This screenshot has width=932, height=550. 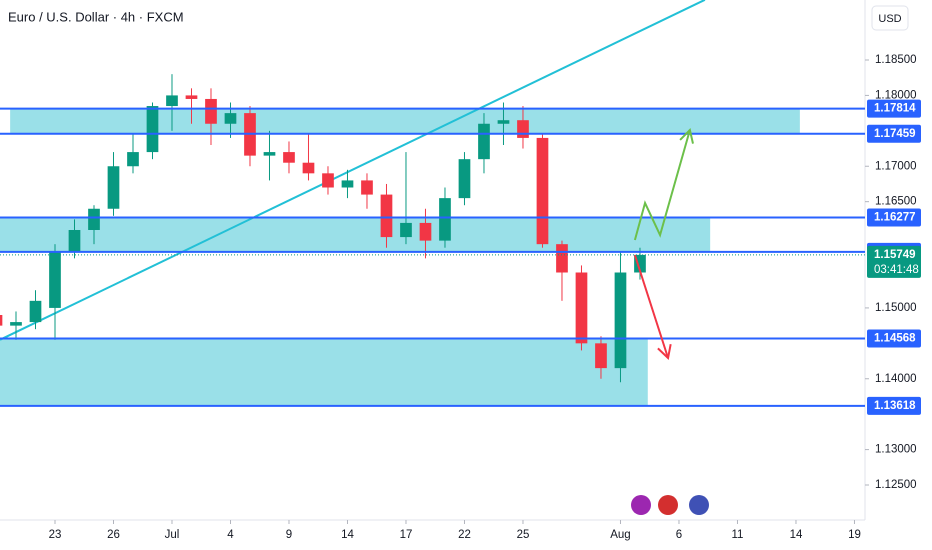 What do you see at coordinates (896, 95) in the screenshot?
I see `y-tick-label: 1.18000` at bounding box center [896, 95].